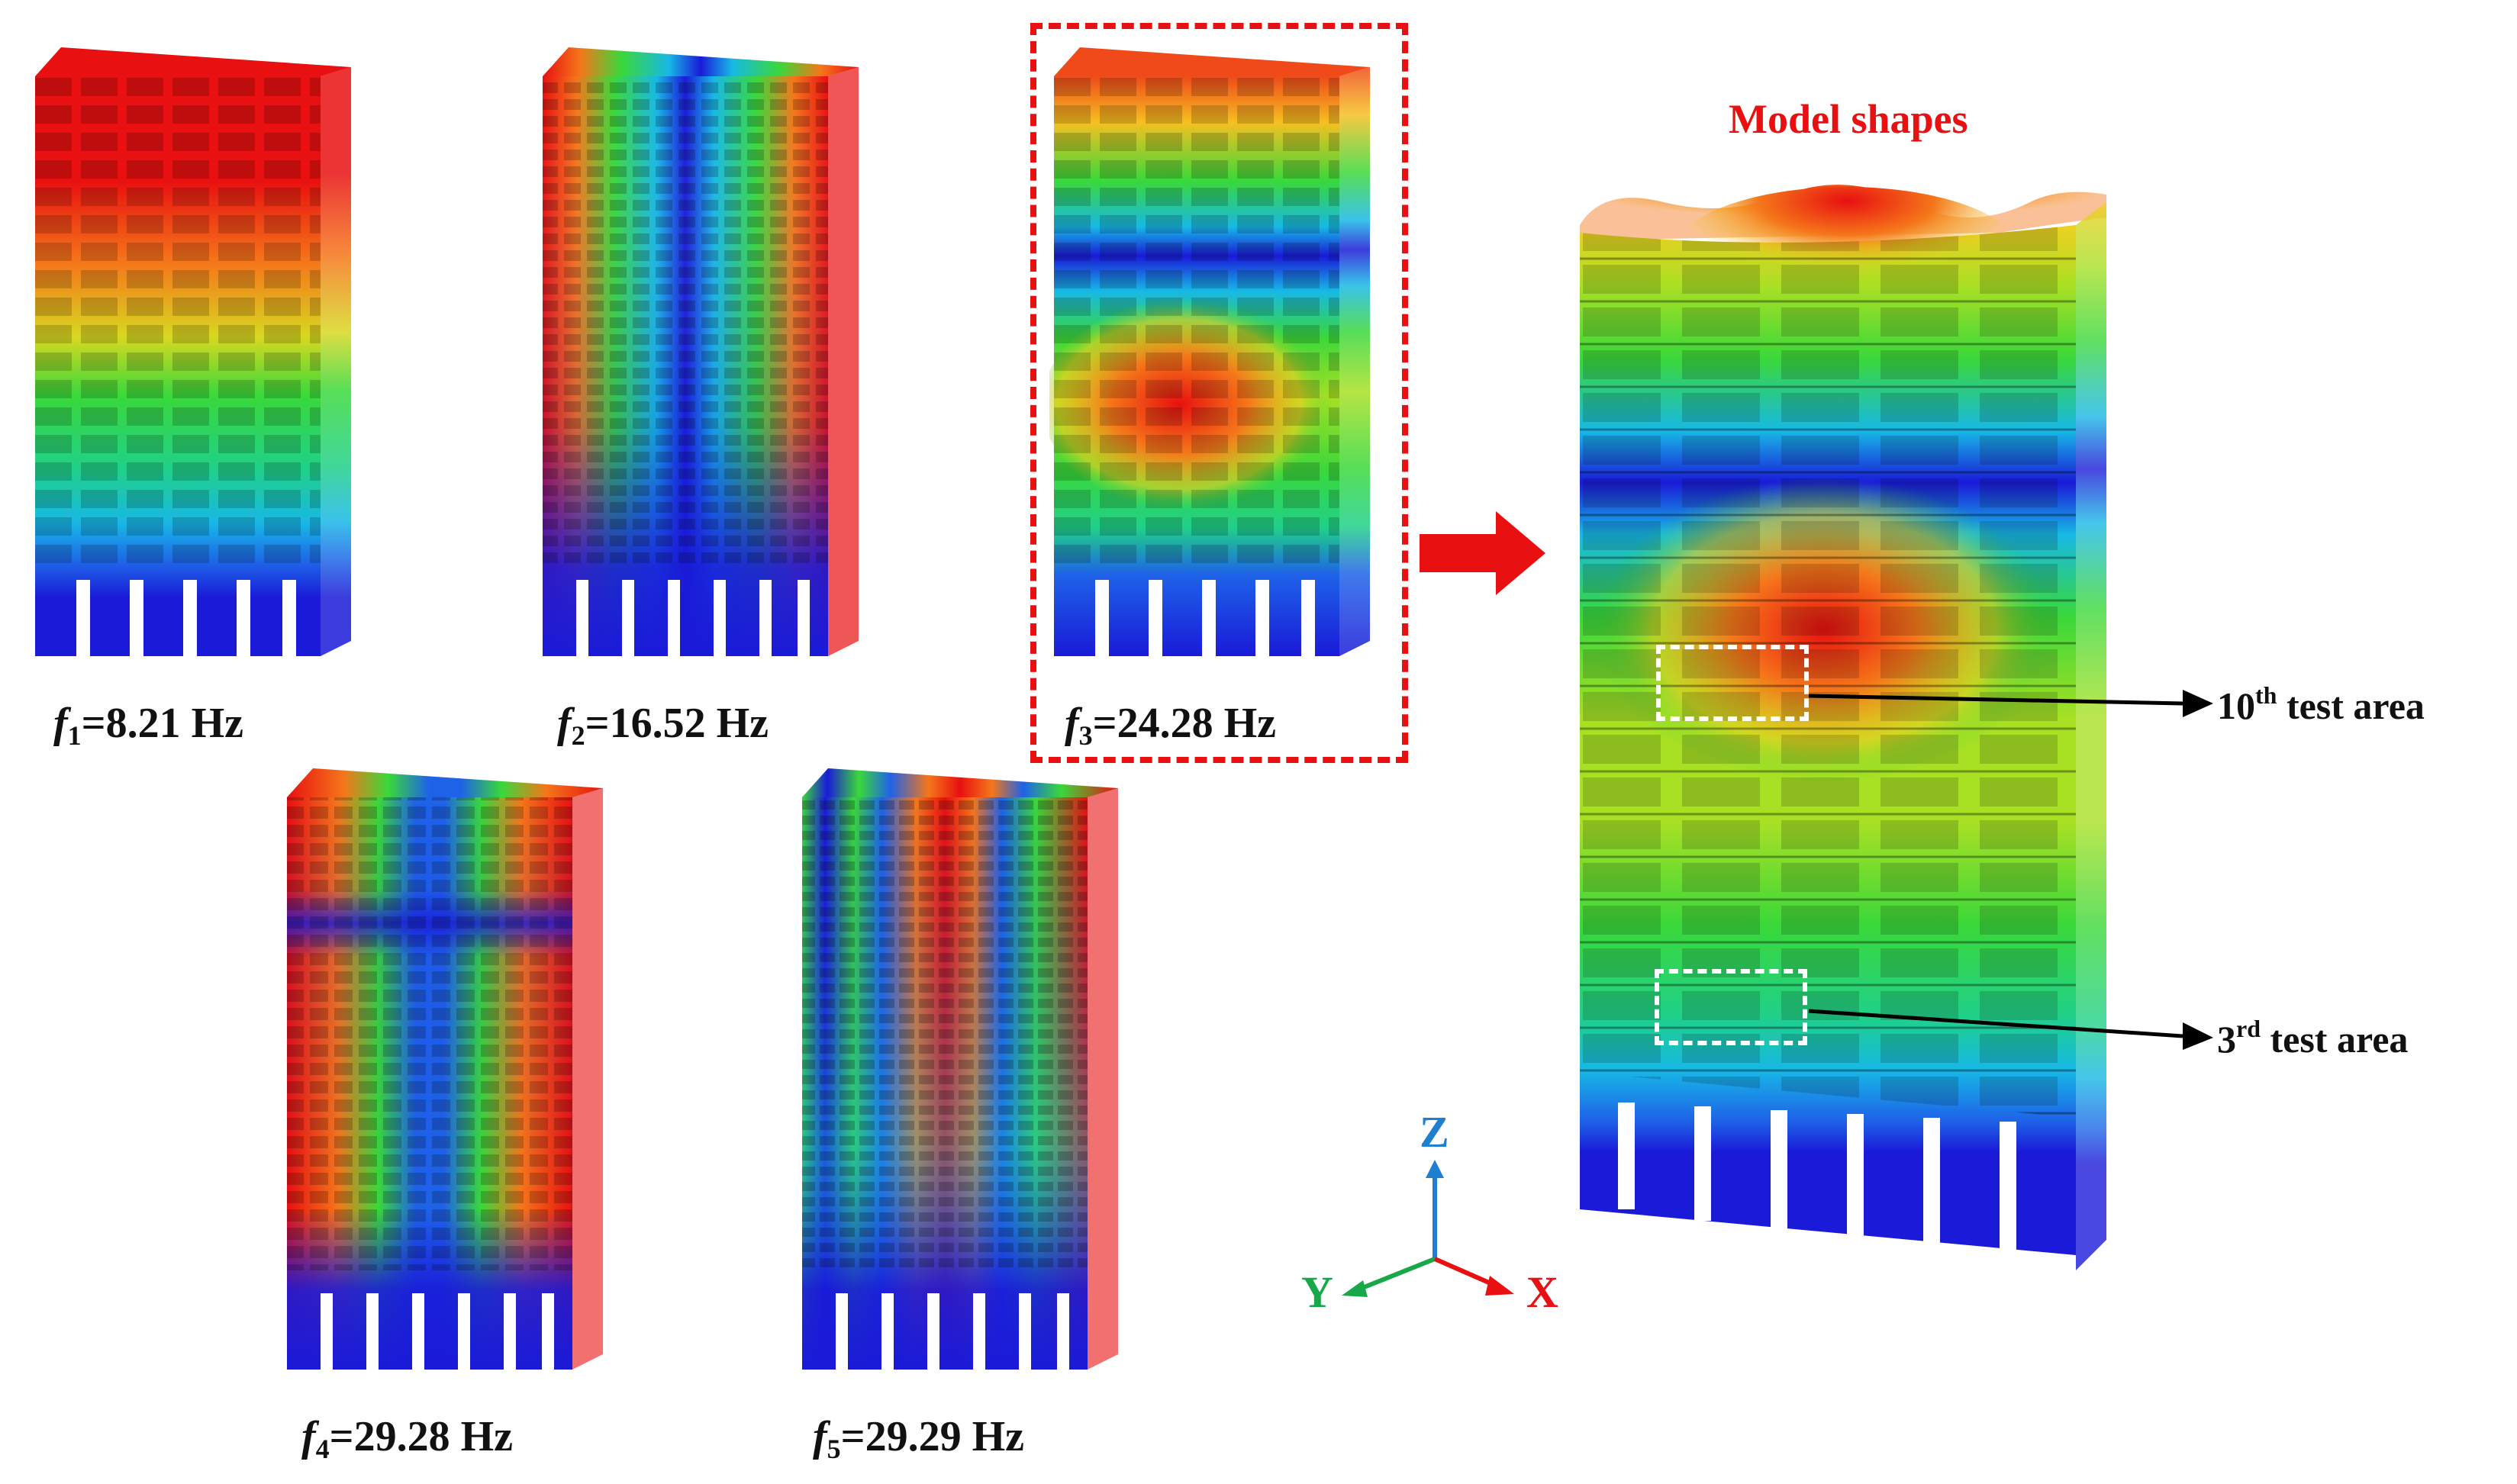 The width and height of the screenshot is (2517, 1484). What do you see at coordinates (1482, 553) in the screenshot?
I see `right-arrow-icon` at bounding box center [1482, 553].